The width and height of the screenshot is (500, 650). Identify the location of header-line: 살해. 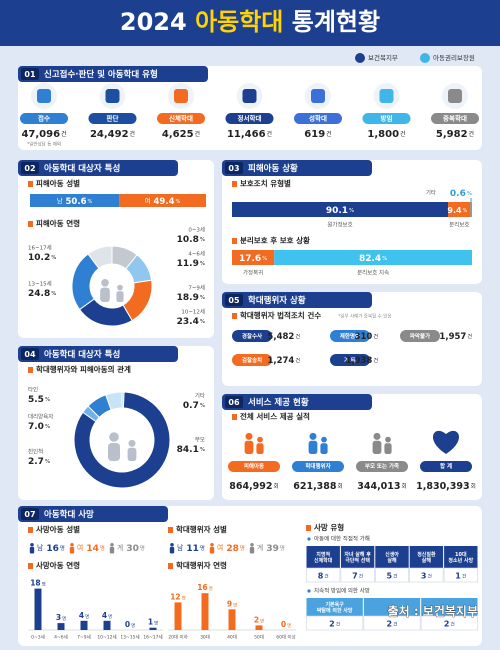
(392, 560).